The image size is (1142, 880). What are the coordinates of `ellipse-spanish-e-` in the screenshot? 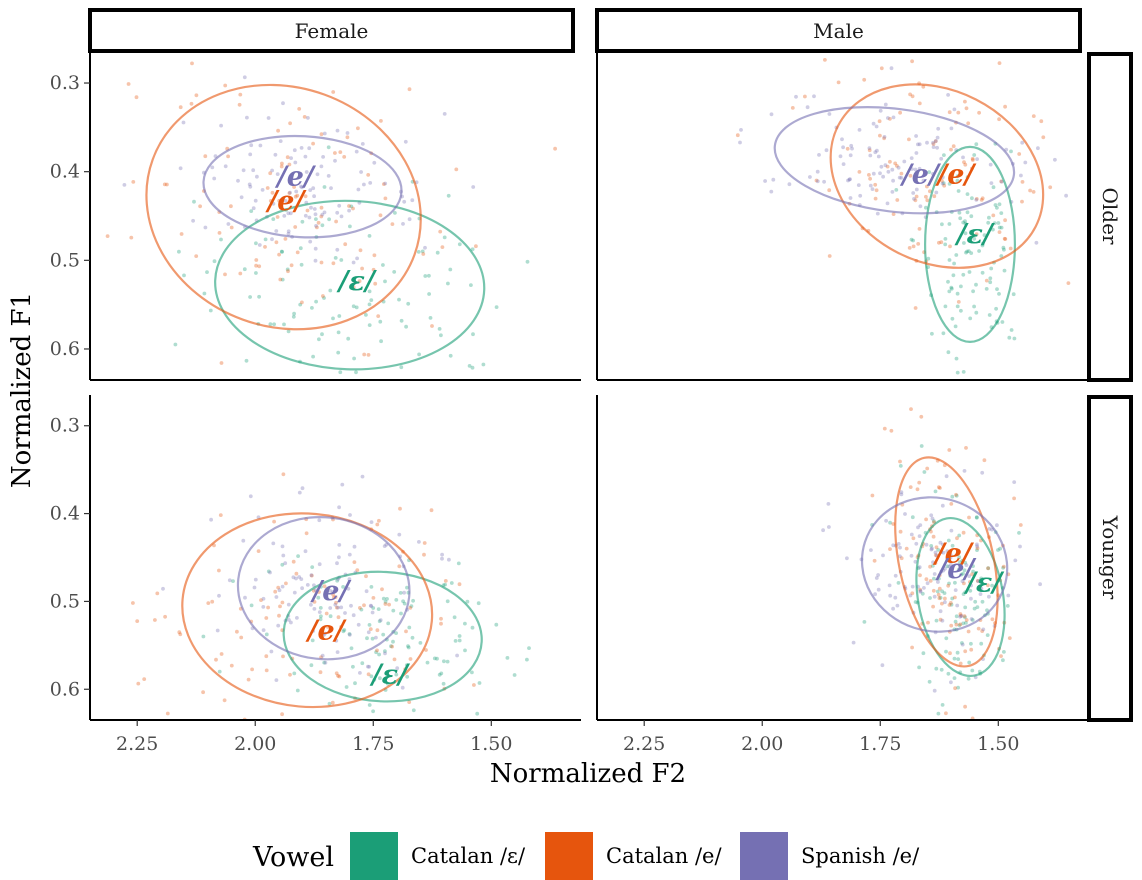 It's located at (302, 186).